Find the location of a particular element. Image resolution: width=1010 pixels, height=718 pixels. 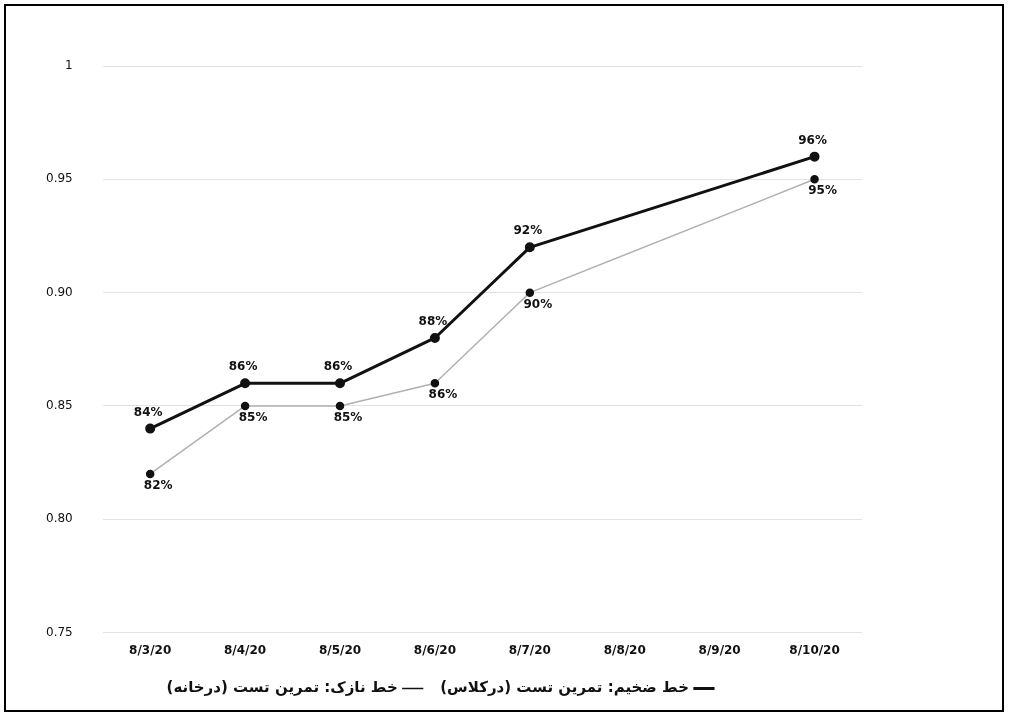

y-tick-label: 0.75 is located at coordinates (59, 631).